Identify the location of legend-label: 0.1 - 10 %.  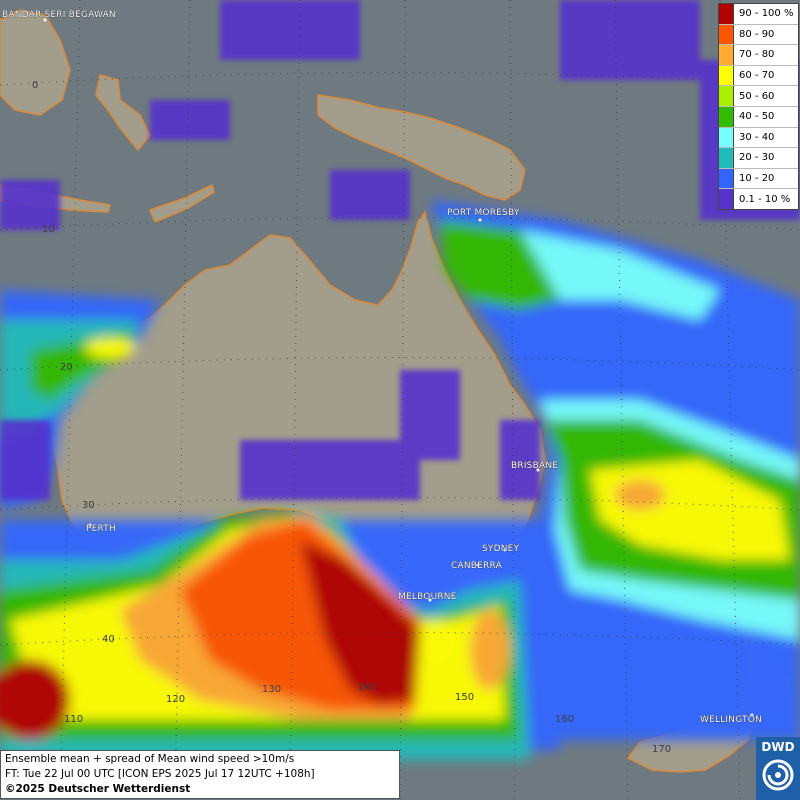
(765, 199).